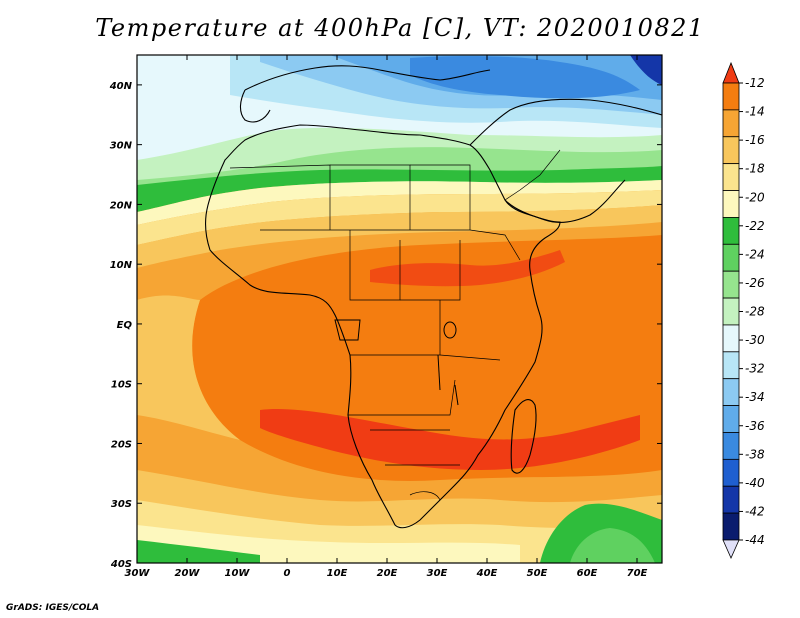  Describe the element at coordinates (755, 226) in the screenshot. I see `colorbar-label: -22` at that location.